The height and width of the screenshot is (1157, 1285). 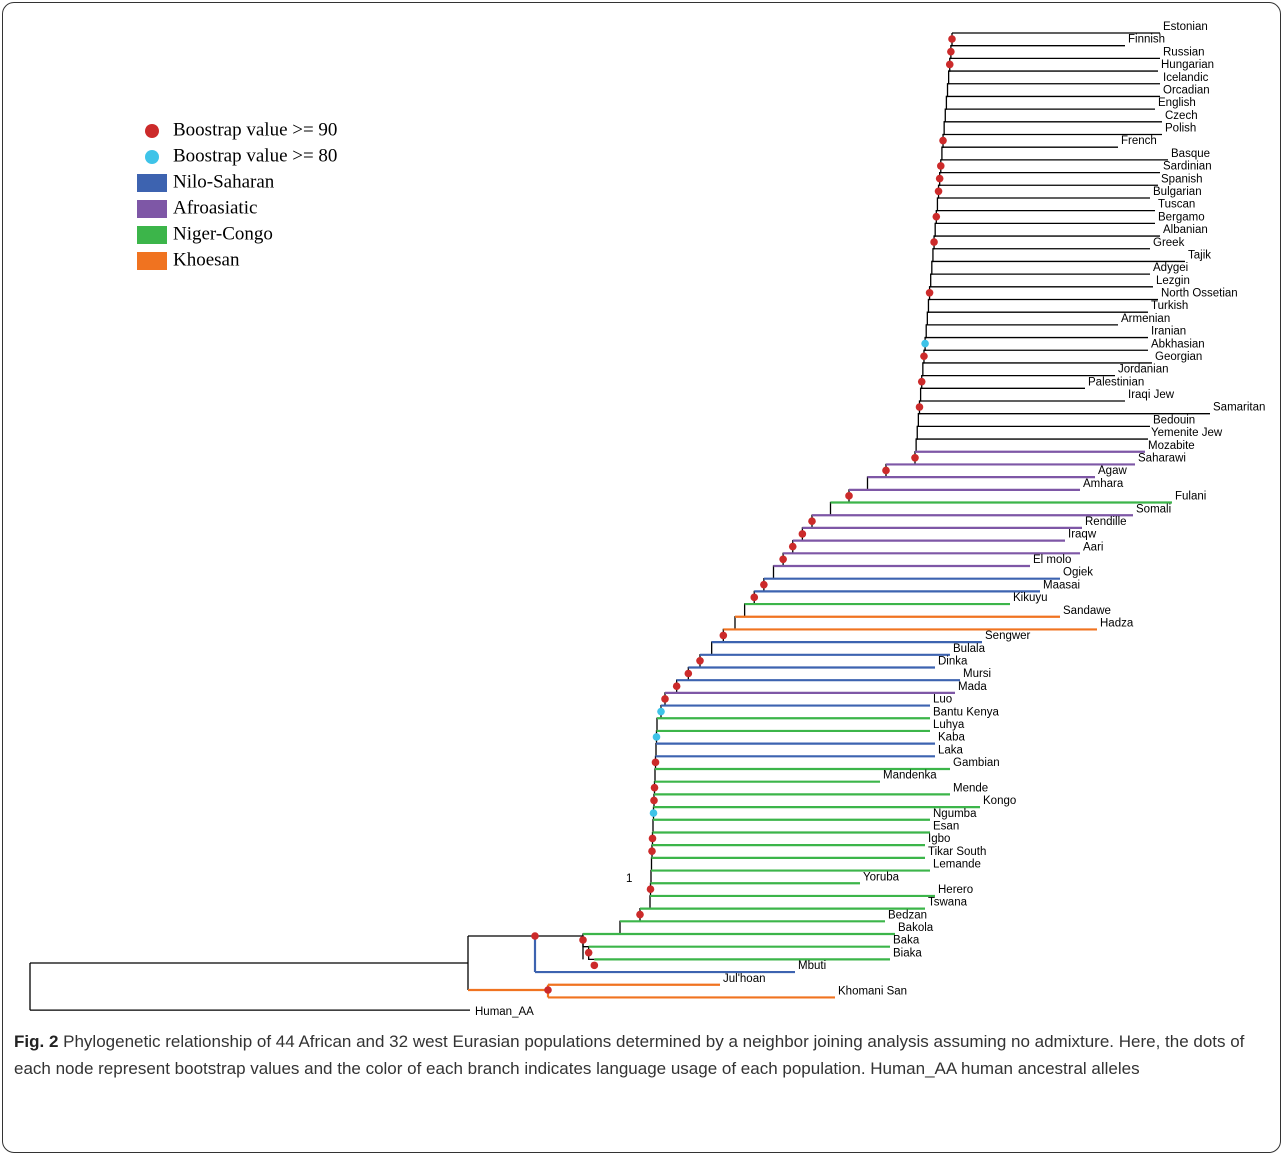 I want to click on leaf-label: Somali, so click(x=1153, y=509).